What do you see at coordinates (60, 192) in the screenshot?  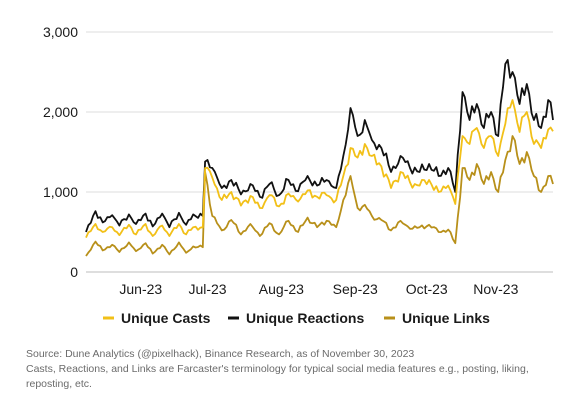 I see `y-tick-label: 1,000` at bounding box center [60, 192].